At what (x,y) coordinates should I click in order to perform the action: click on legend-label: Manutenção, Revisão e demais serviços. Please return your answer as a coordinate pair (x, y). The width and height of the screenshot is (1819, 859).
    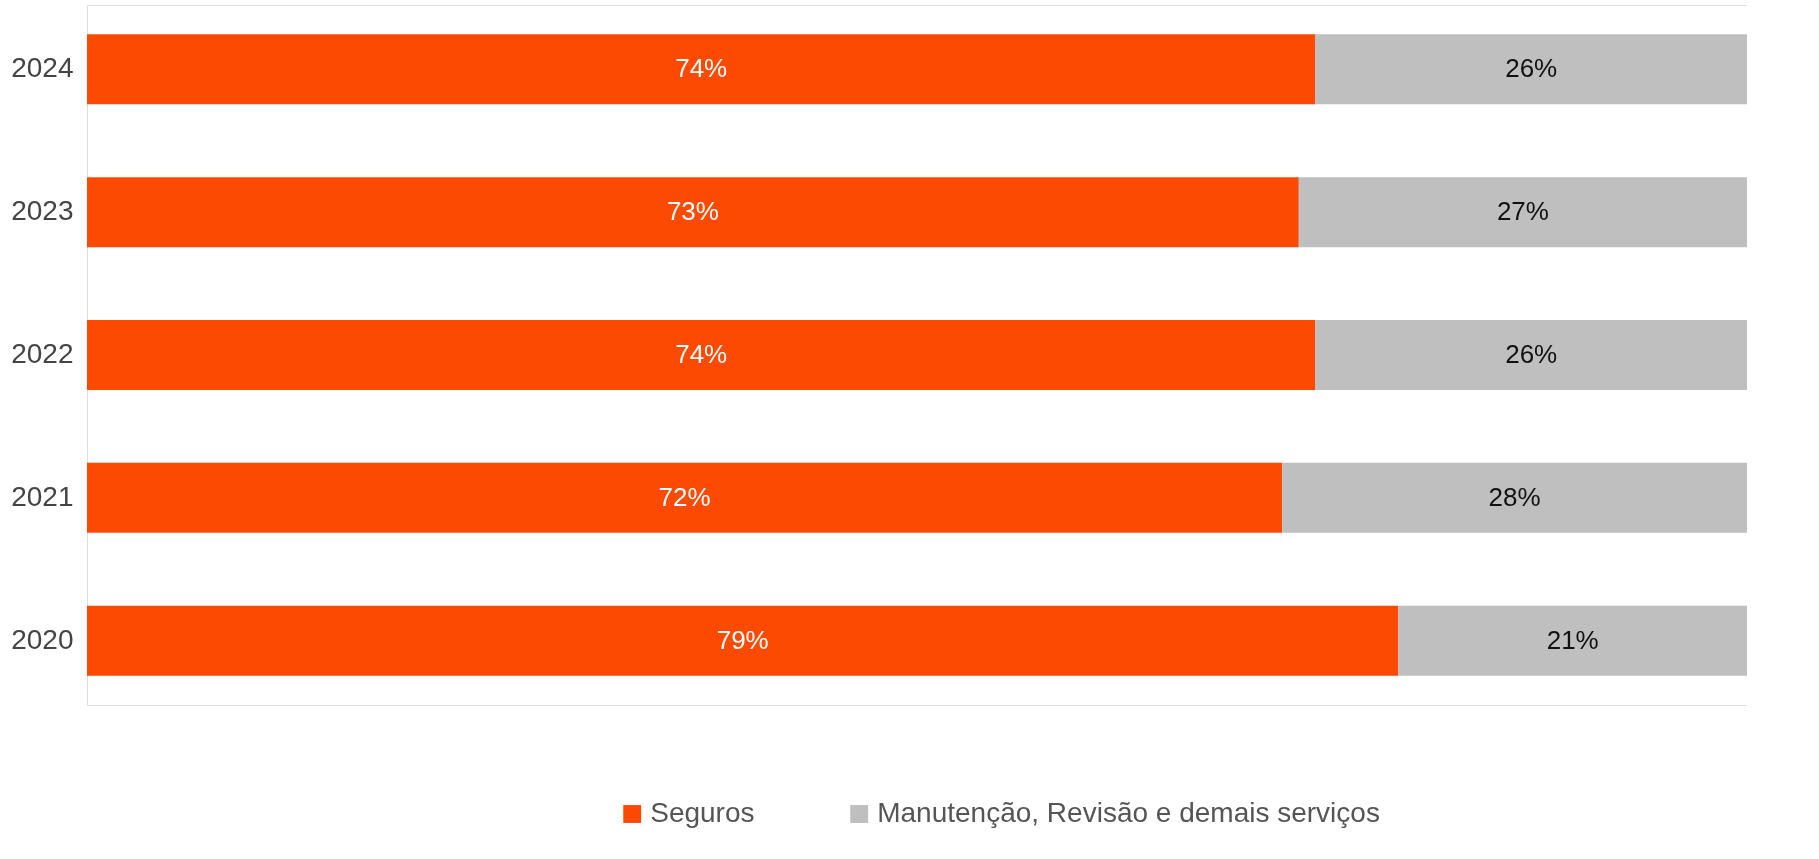
    Looking at the image, I should click on (1128, 812).